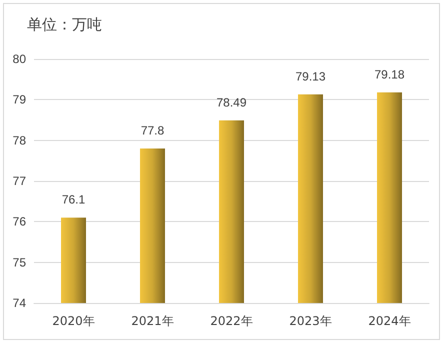 The image size is (445, 345). What do you see at coordinates (310, 321) in the screenshot?
I see `x-tick-label: 2023年` at bounding box center [310, 321].